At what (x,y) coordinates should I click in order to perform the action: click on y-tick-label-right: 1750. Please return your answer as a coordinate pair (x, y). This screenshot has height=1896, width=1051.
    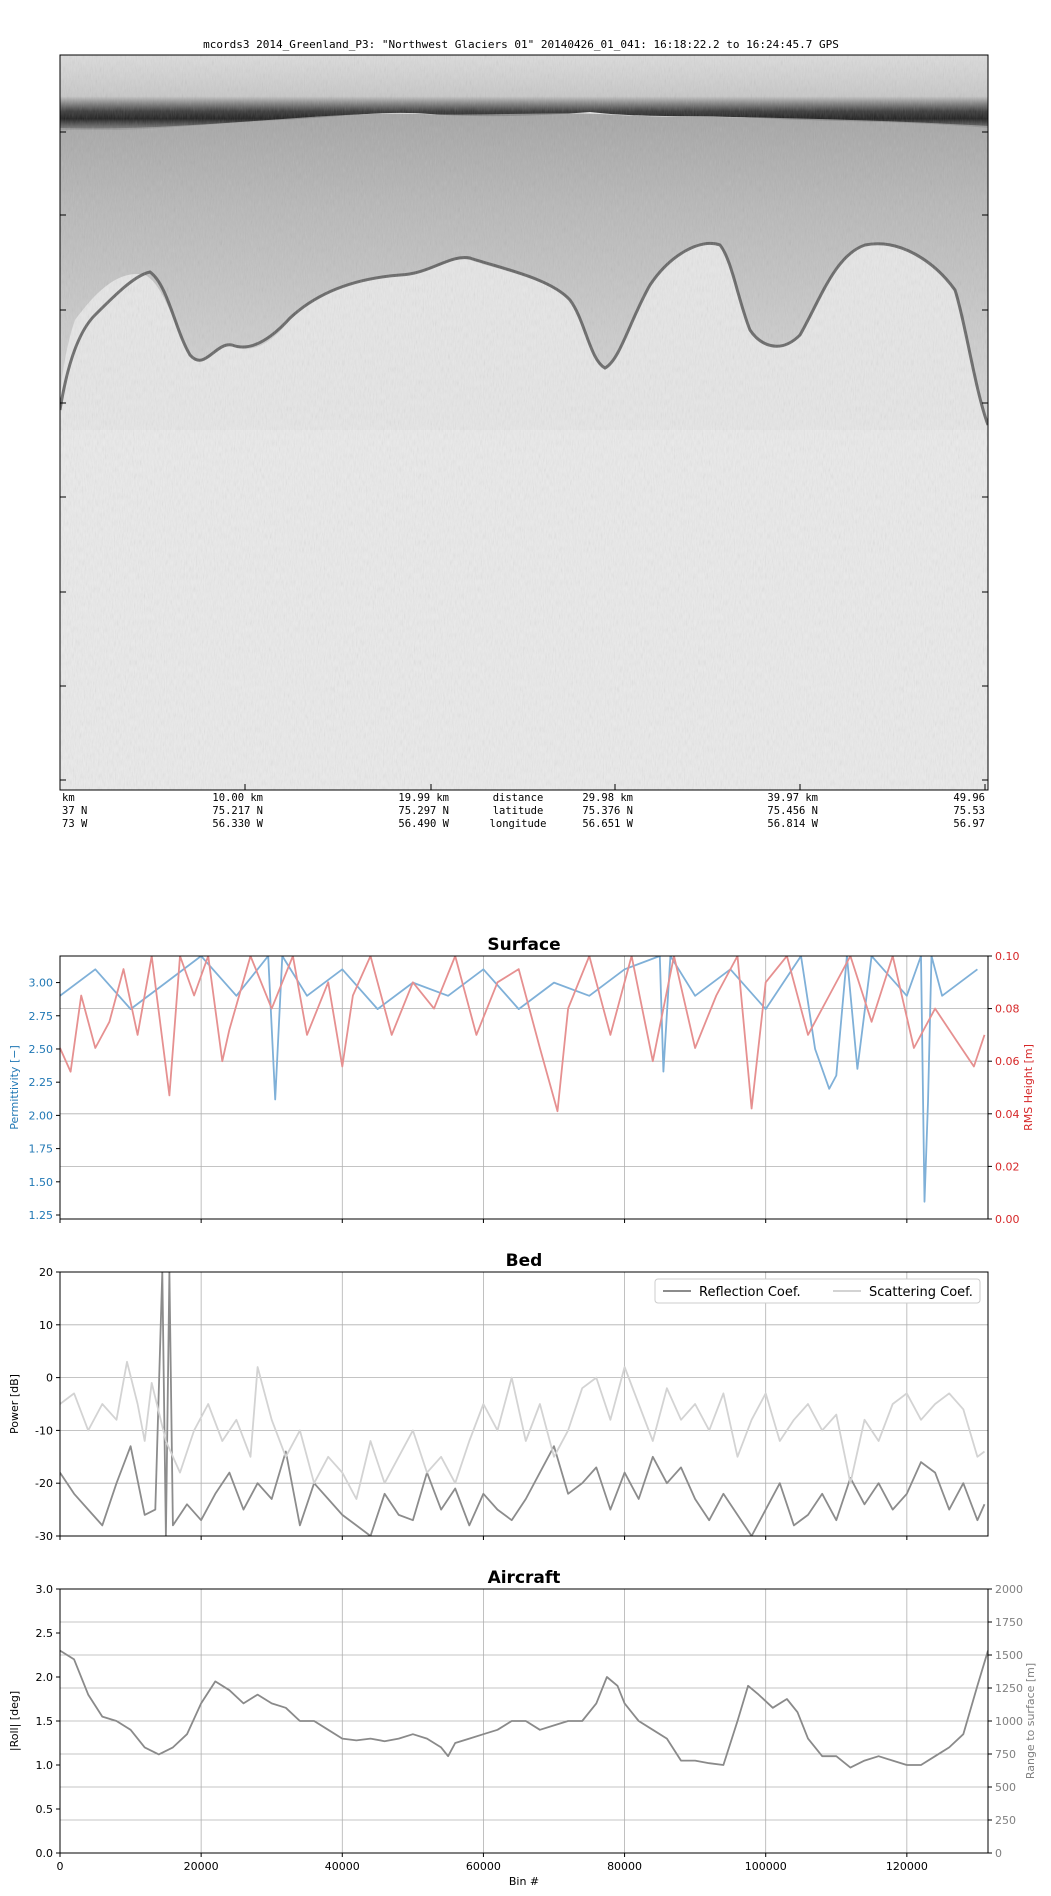
    Looking at the image, I should click on (1009, 1622).